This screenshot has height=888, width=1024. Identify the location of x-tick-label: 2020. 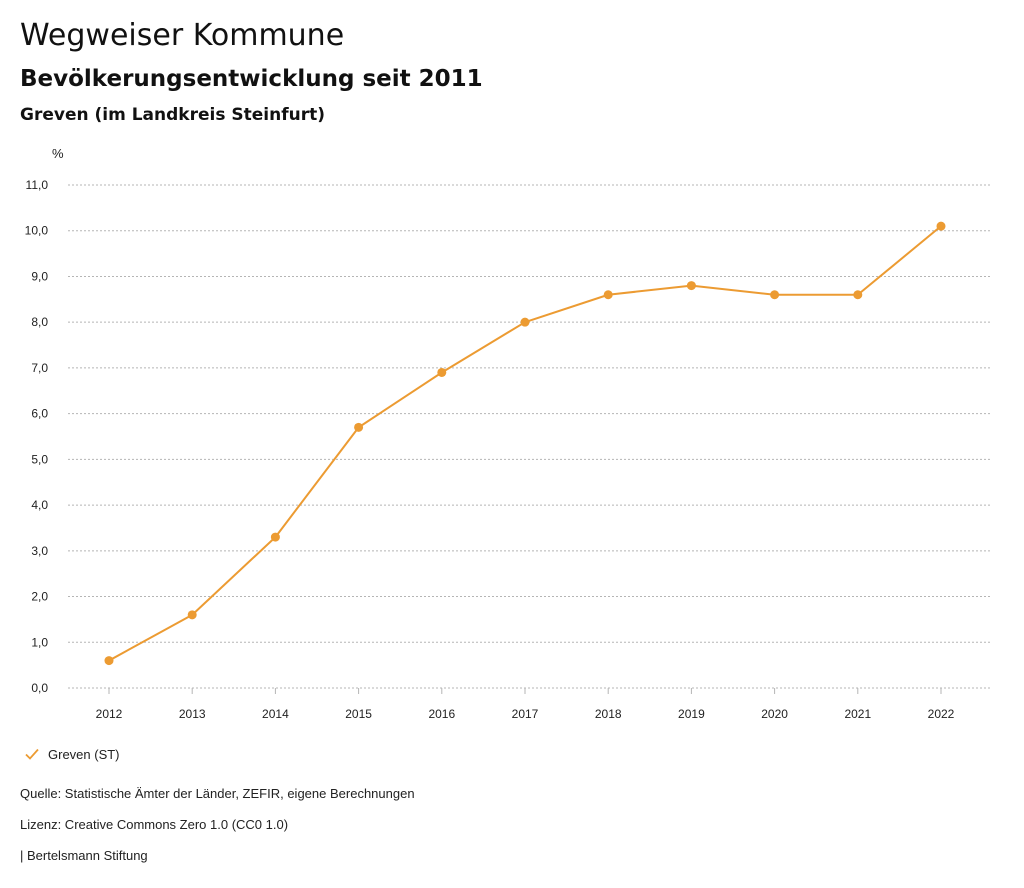
(774, 714).